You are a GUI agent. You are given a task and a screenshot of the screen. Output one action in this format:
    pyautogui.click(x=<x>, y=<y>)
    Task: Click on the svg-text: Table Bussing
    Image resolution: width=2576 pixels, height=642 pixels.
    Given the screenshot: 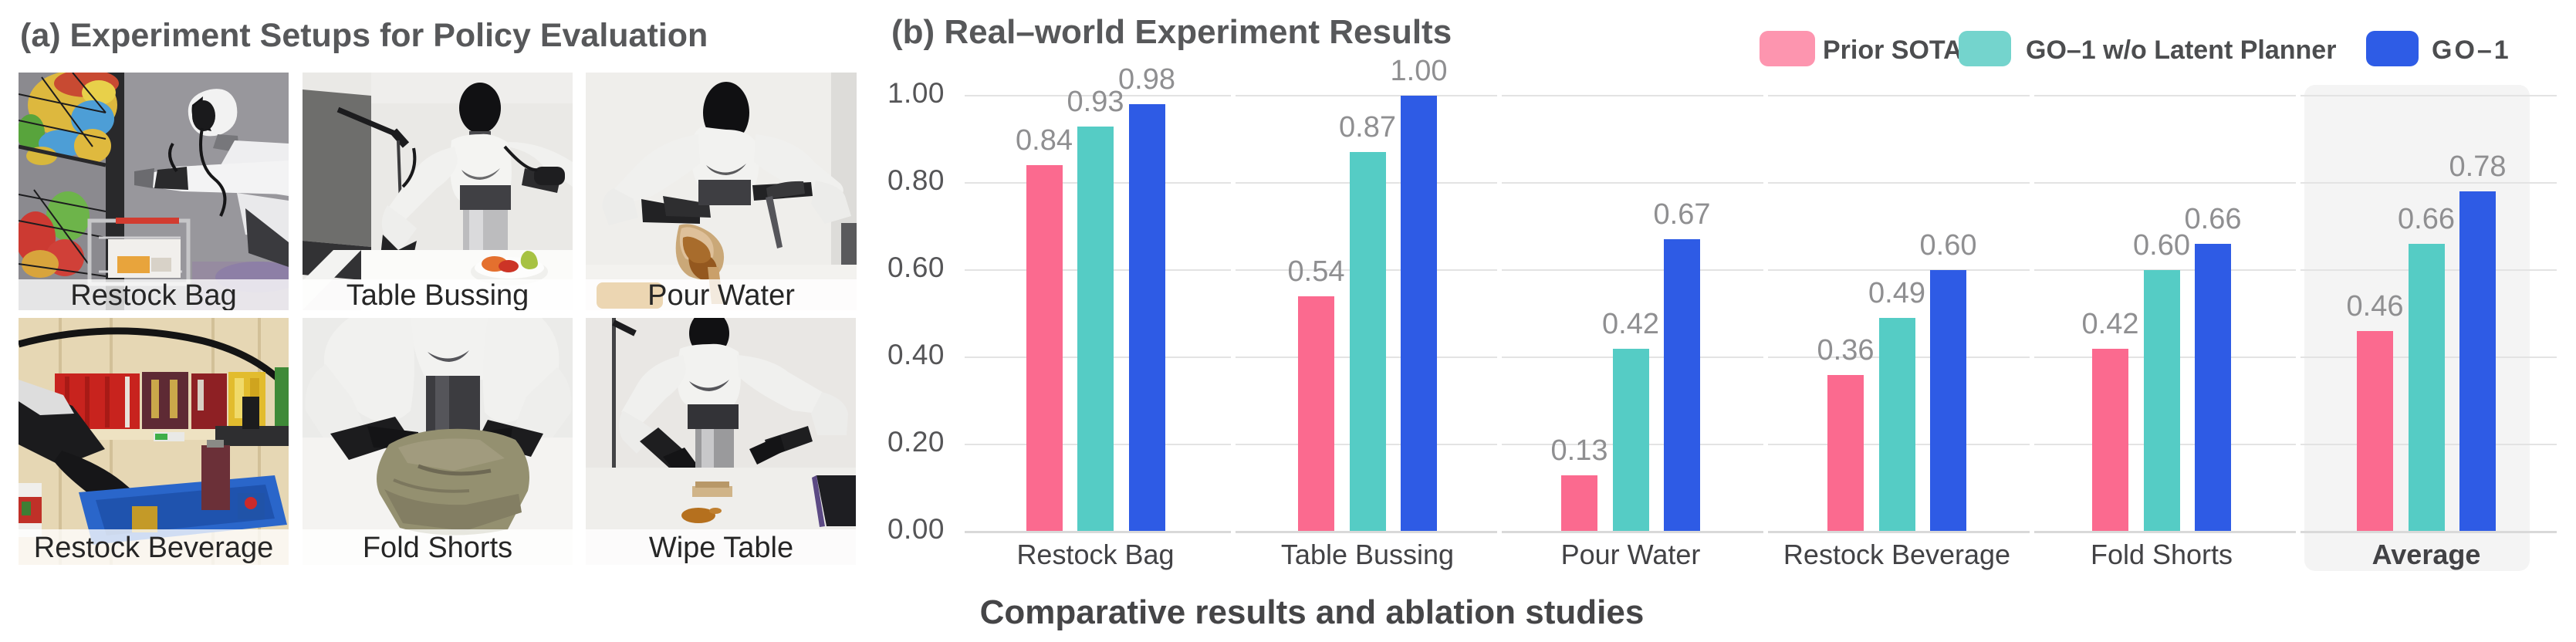 What is the action you would take?
    pyautogui.click(x=438, y=294)
    